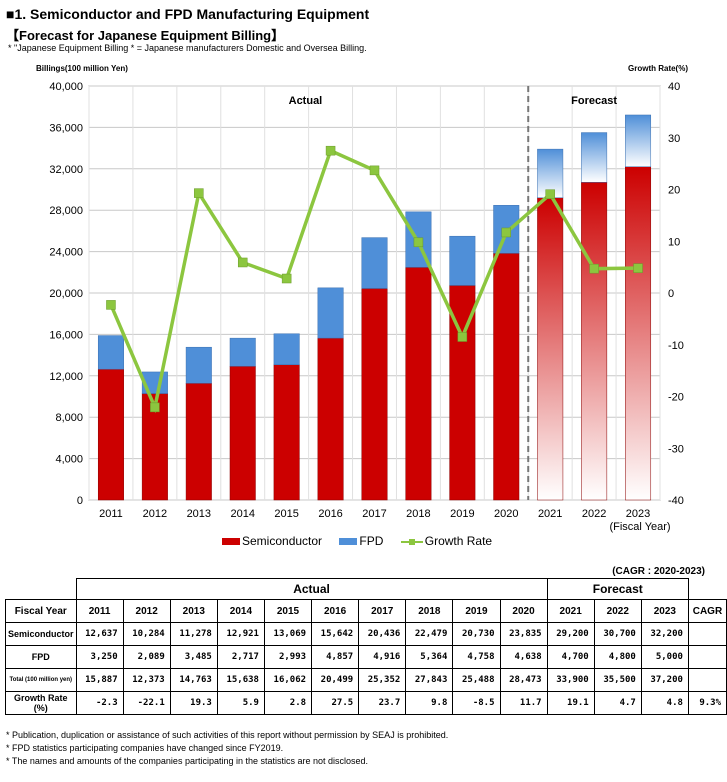 This screenshot has height=782, width=727. I want to click on table-section-row: Actual Forecast, so click(366, 589).